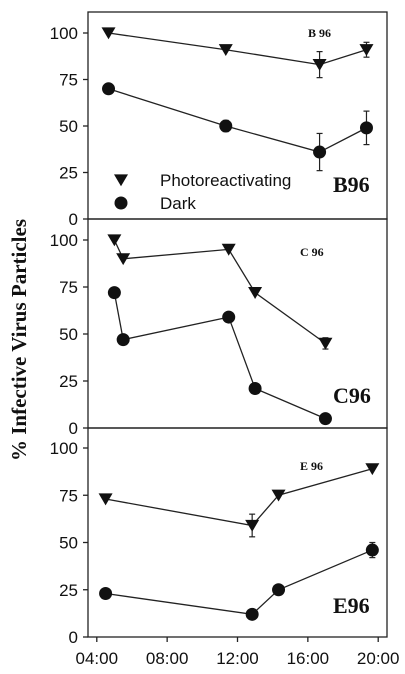 Image resolution: width=405 pixels, height=674 pixels. What do you see at coordinates (351, 184) in the screenshot?
I see `panel-label: B96` at bounding box center [351, 184].